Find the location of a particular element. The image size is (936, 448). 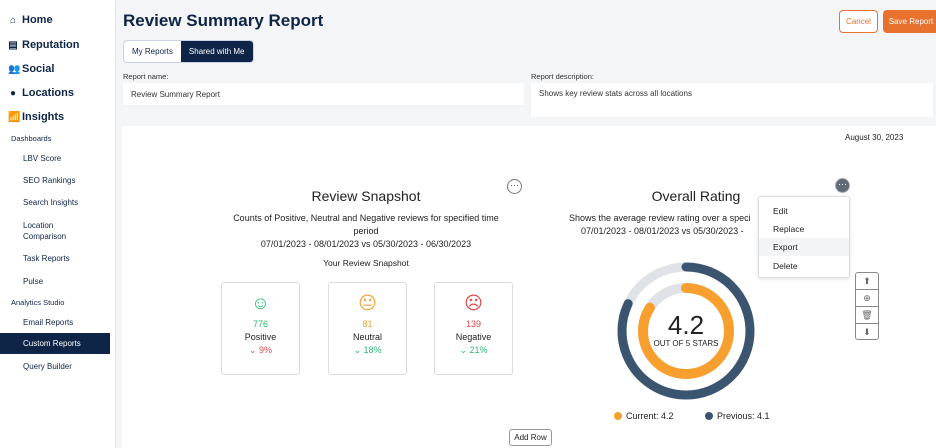

section-analytics-studio: Analytics Studio is located at coordinates (38, 302).